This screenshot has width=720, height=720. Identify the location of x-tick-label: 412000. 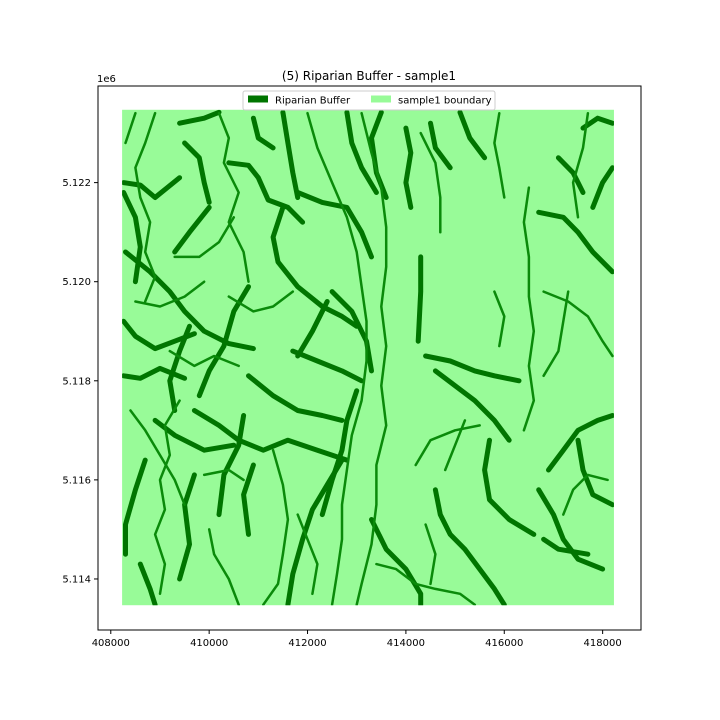
(307, 643).